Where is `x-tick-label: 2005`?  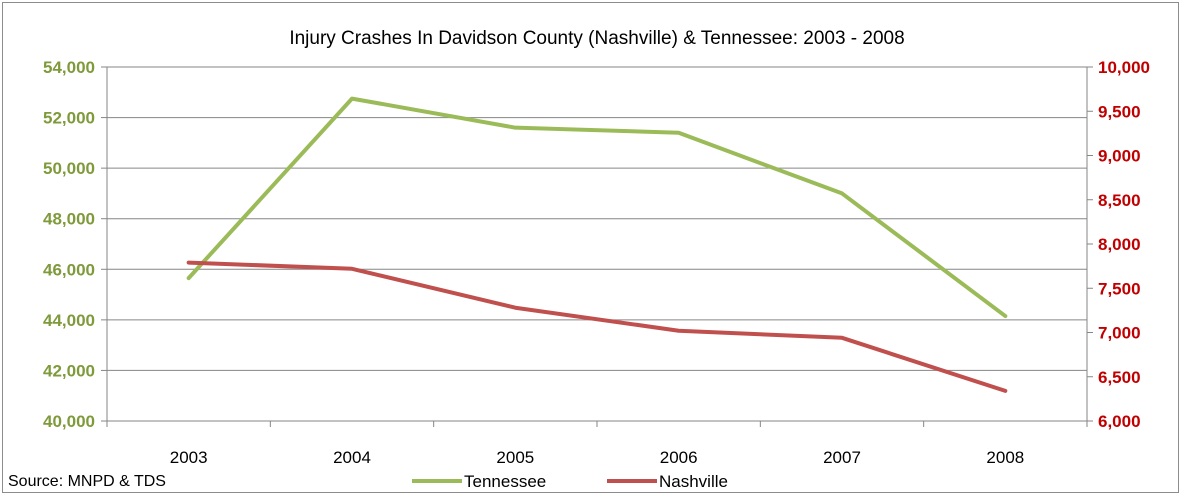
x-tick-label: 2005 is located at coordinates (515, 457).